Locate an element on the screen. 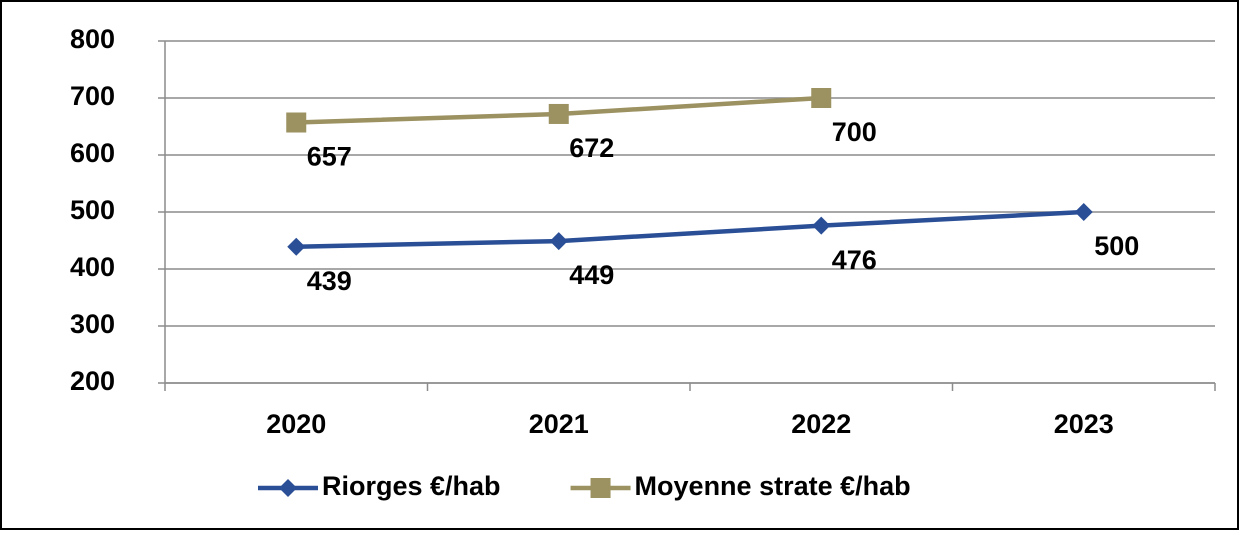 The image size is (1240, 536). data-label: 672 is located at coordinates (591, 148).